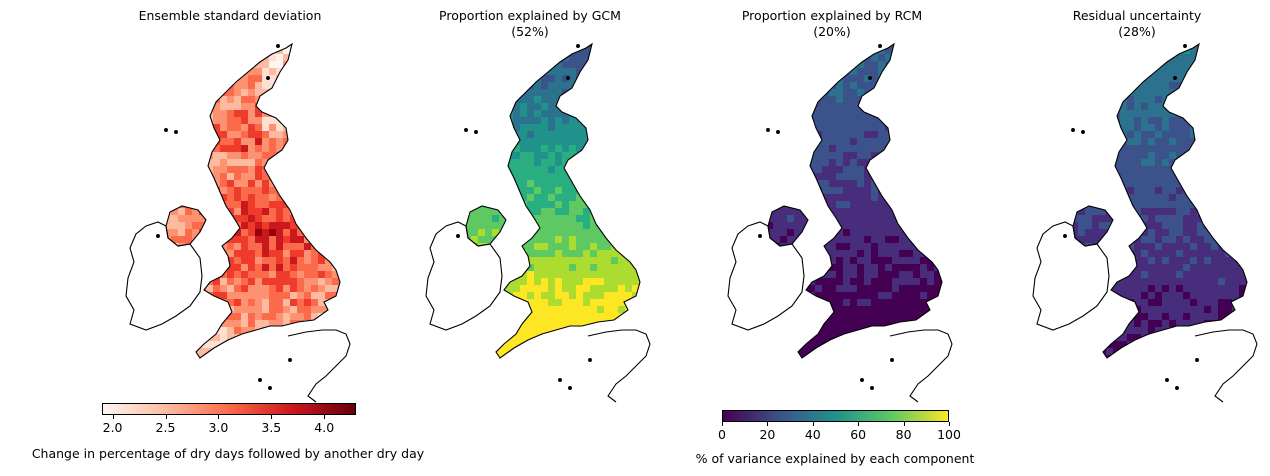 This screenshot has height=476, width=1270. I want to click on colorbar-variance, so click(835, 416).